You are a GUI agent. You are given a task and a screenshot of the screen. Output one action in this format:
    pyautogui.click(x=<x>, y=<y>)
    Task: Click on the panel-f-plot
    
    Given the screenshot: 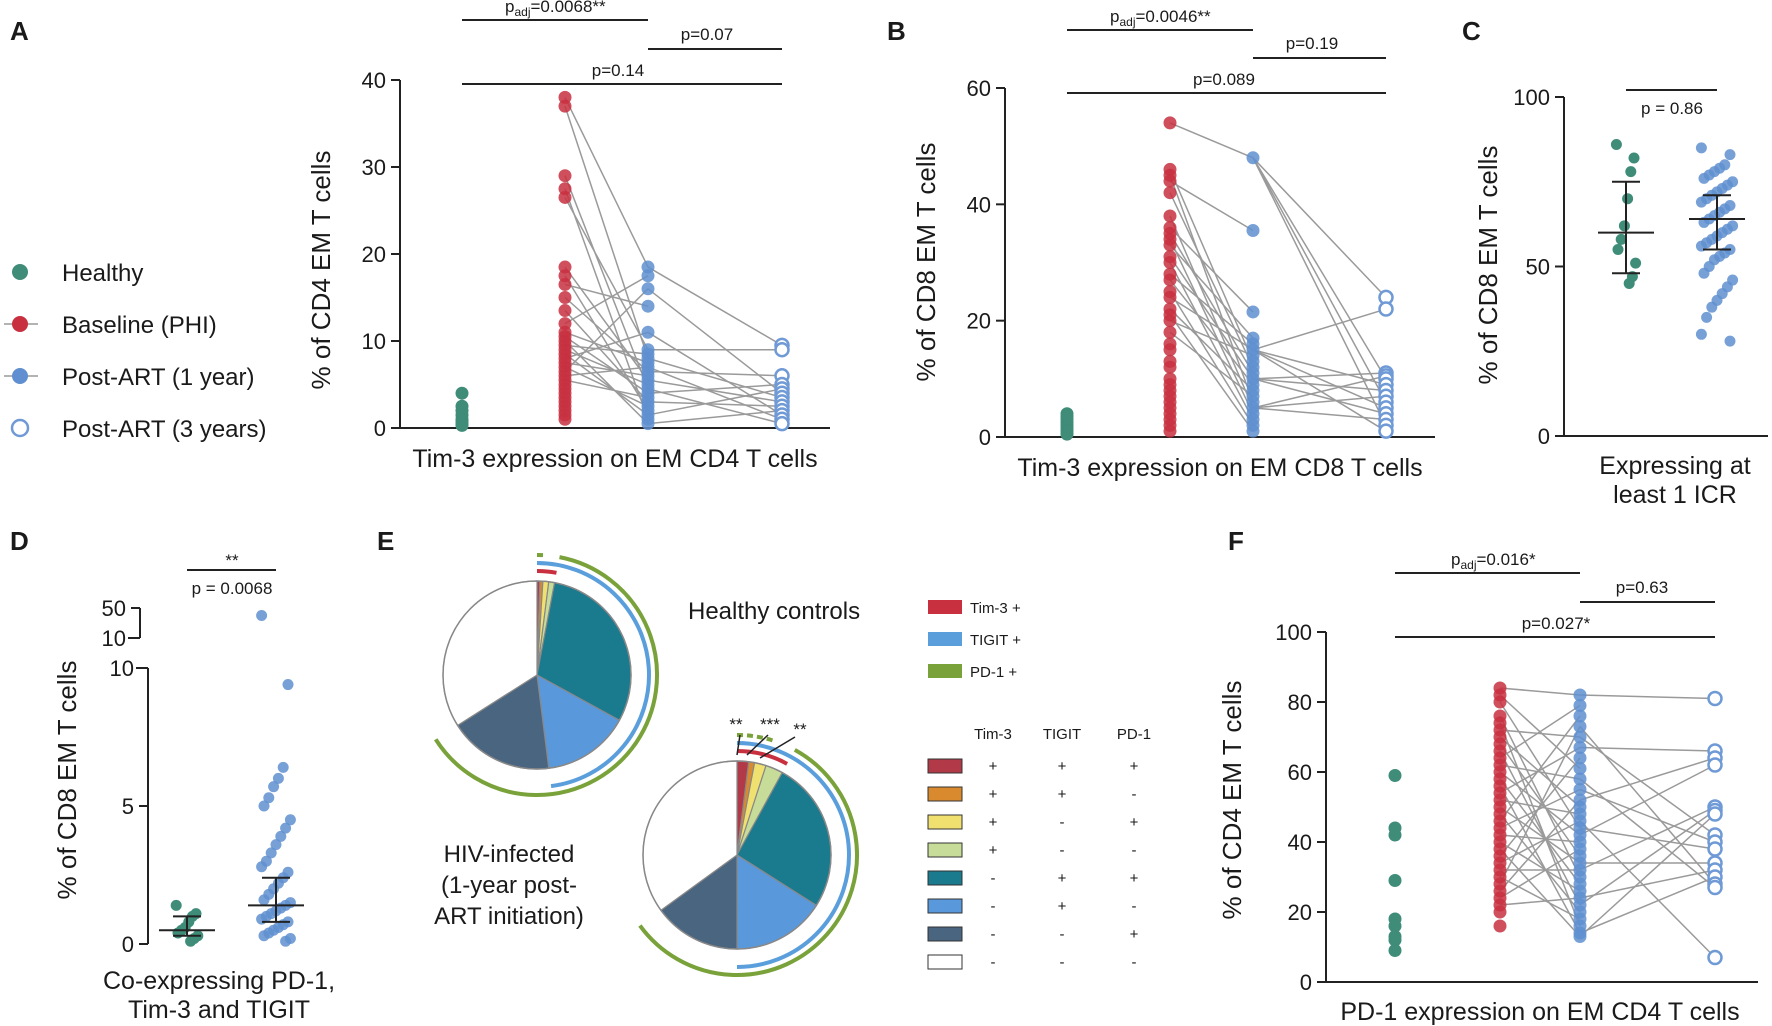 What is the action you would take?
    pyautogui.click(x=1555, y=823)
    